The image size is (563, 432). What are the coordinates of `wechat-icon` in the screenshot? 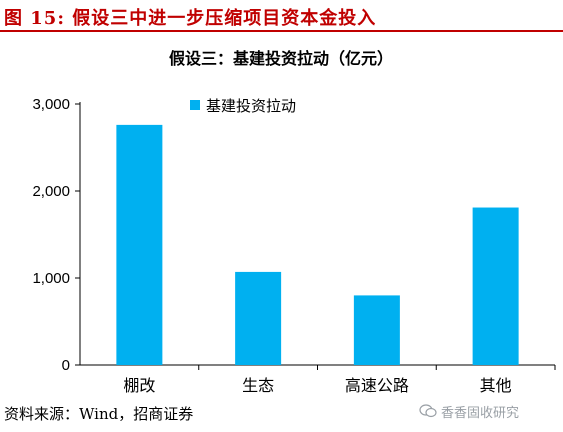 It's located at (428, 411).